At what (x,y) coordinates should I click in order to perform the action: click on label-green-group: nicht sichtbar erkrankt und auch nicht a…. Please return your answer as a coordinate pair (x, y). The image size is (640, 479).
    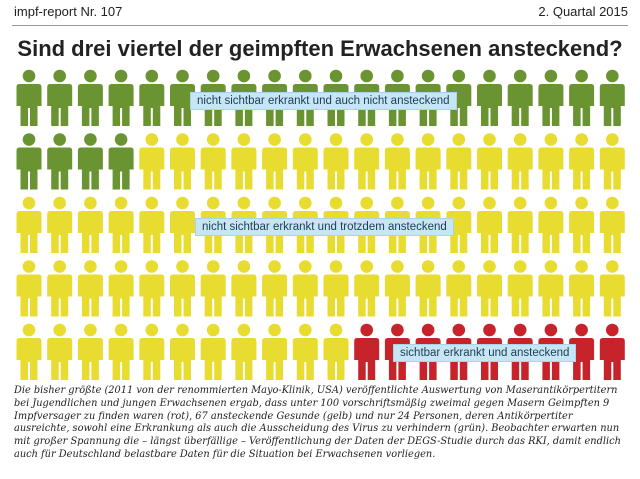
    Looking at the image, I should click on (323, 101).